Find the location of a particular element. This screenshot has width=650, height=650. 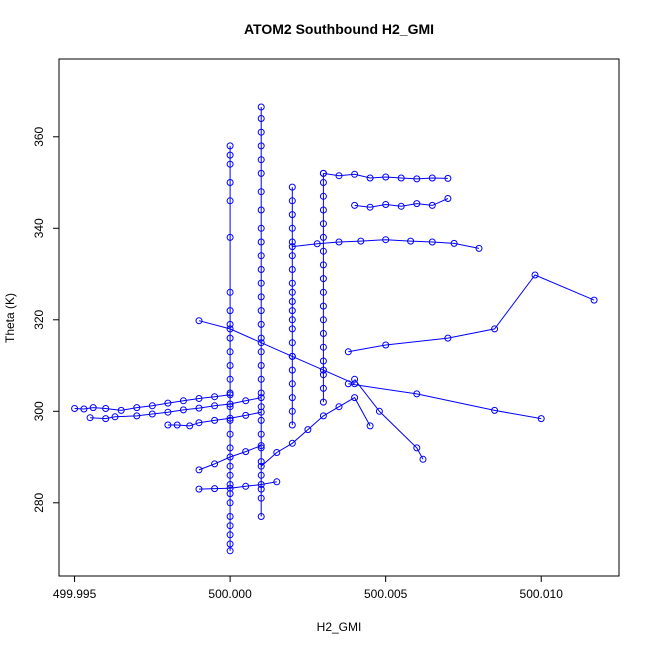

y-axis-label: Theta (K) is located at coordinates (10, 318).